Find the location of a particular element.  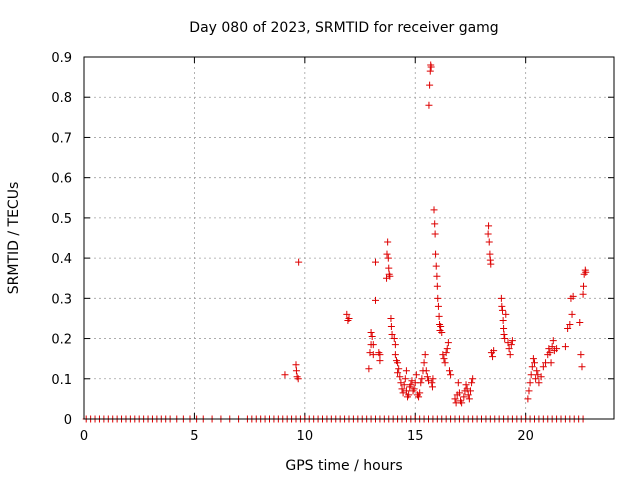

x-tick-label: 5 is located at coordinates (194, 436).